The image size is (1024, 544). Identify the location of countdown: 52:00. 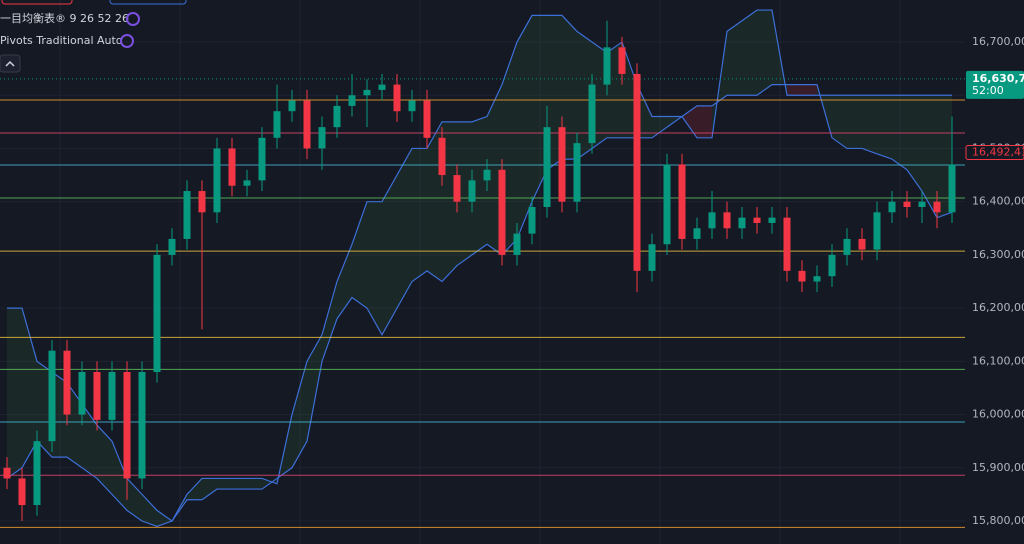
(988, 90).